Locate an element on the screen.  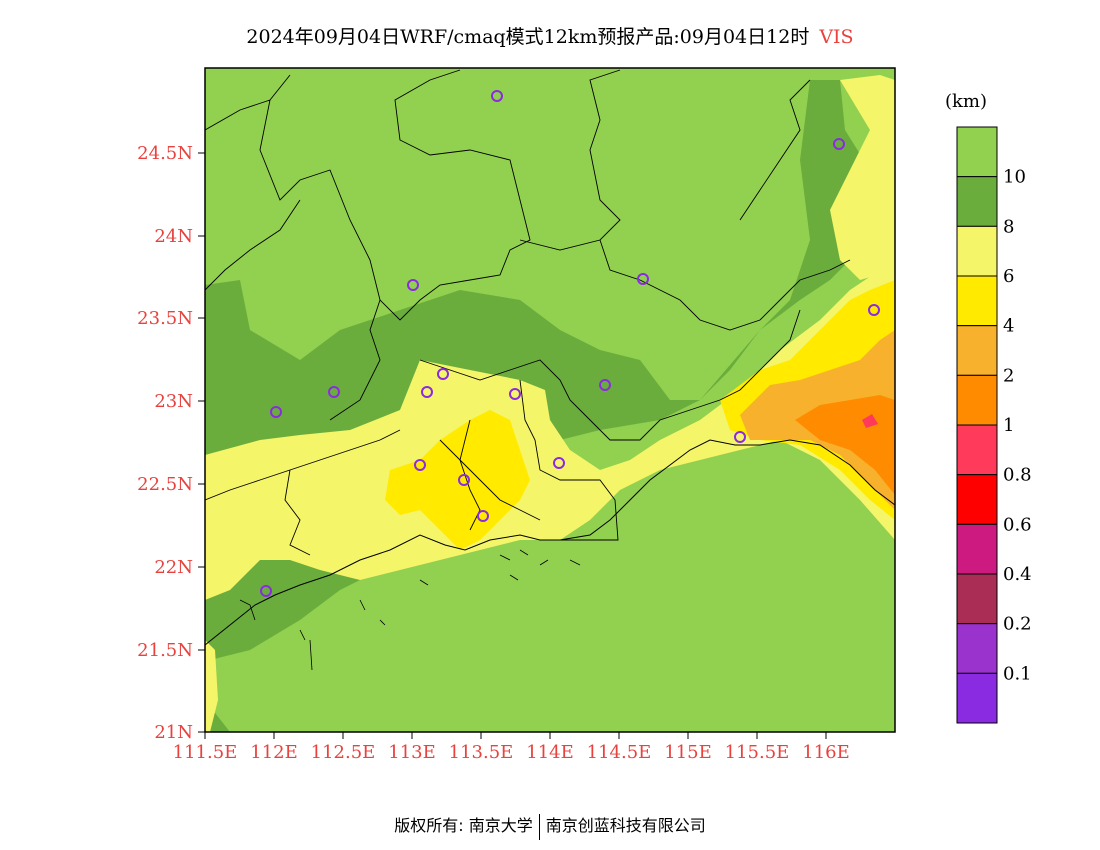
lat-axis: 24.5N 24N 23.5N 23N 22.5N 22N 21.5N 21N is located at coordinates (171, 443).